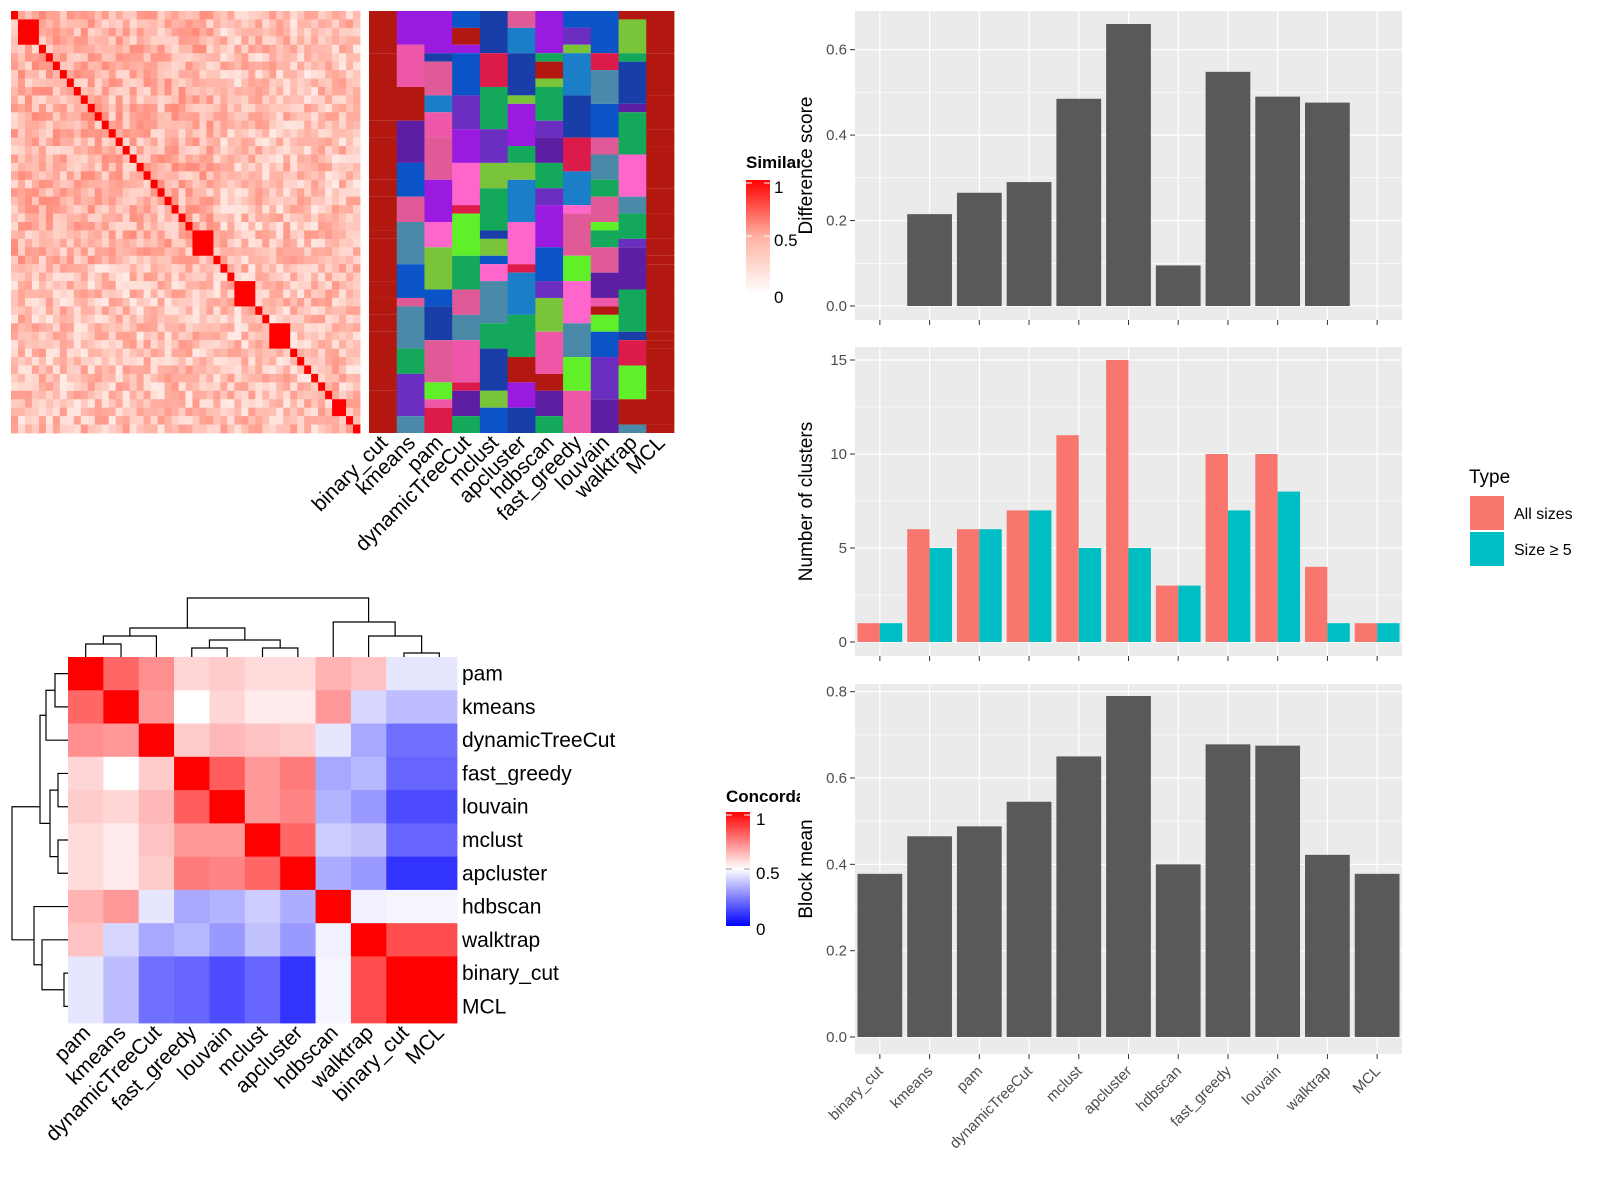 This screenshot has width=1600, height=1200. Describe the element at coordinates (1167, 613) in the screenshot. I see `bar-all-sizes` at that location.